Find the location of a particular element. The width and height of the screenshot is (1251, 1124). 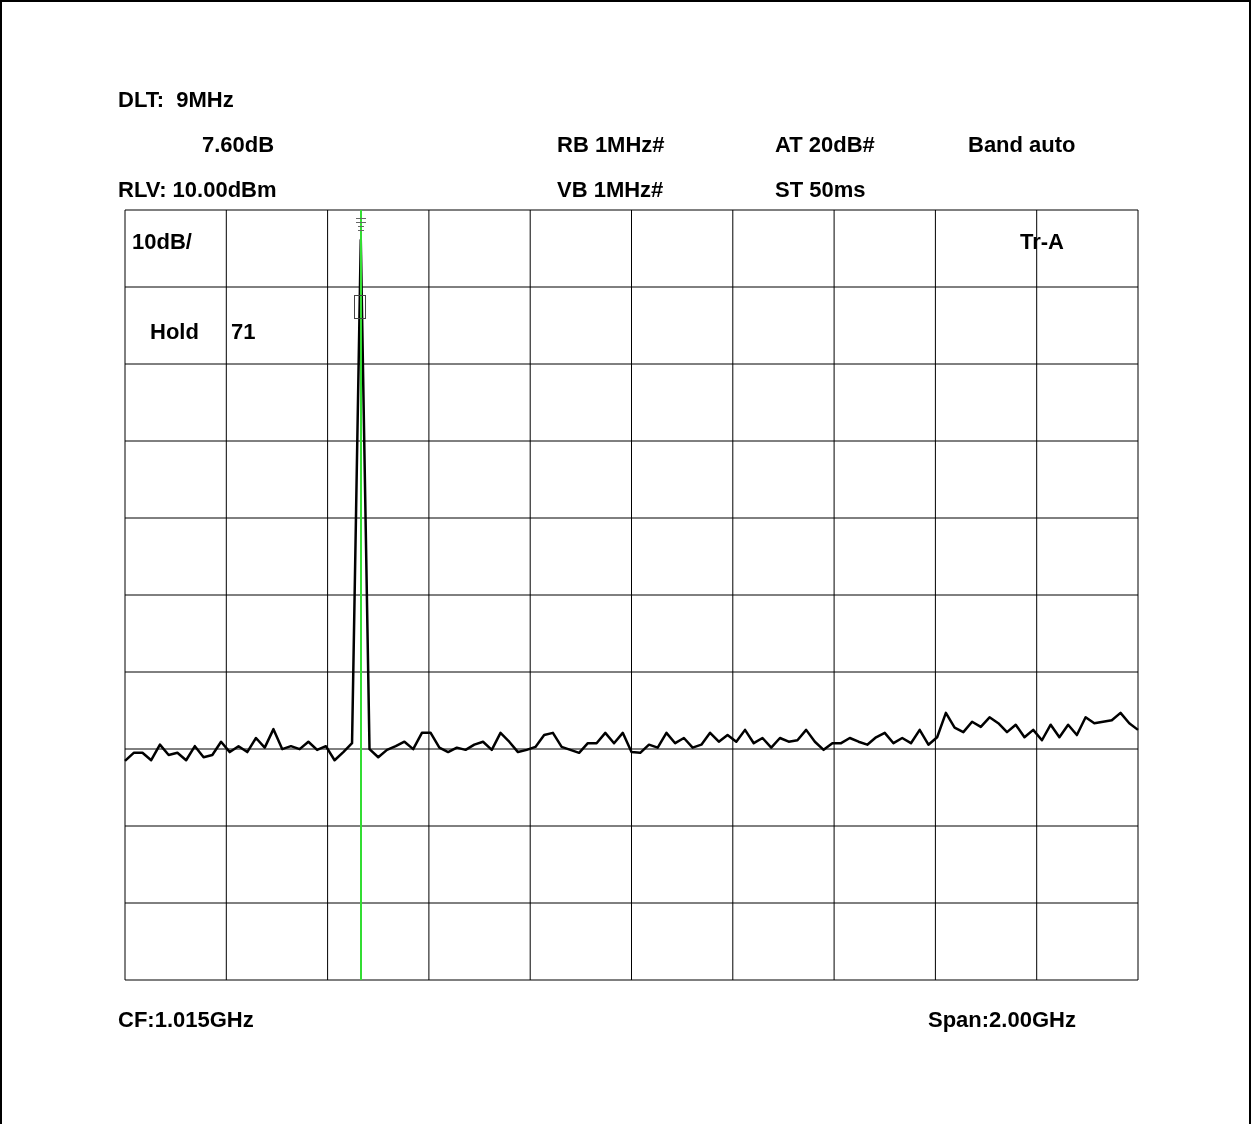

text: AT 20dB# is located at coordinates (825, 144).